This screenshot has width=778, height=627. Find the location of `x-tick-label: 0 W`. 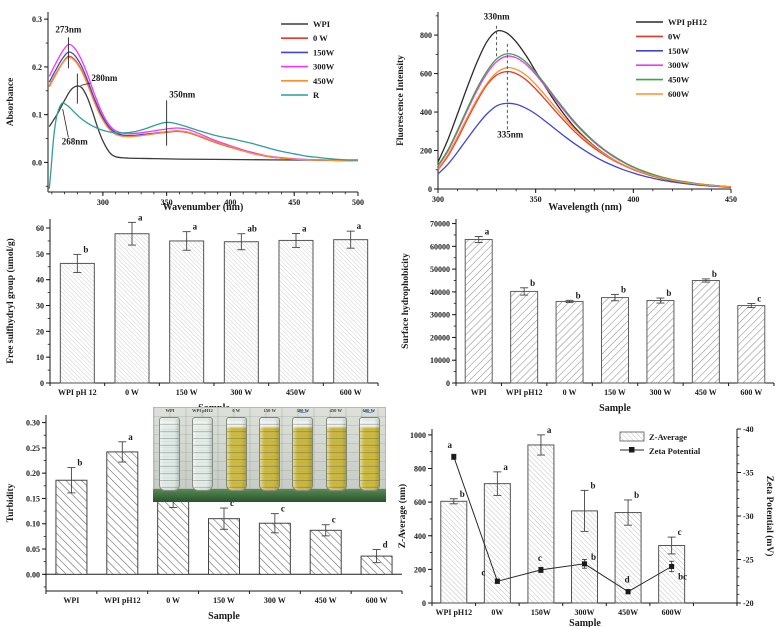

x-tick-label: 0 W is located at coordinates (132, 392).